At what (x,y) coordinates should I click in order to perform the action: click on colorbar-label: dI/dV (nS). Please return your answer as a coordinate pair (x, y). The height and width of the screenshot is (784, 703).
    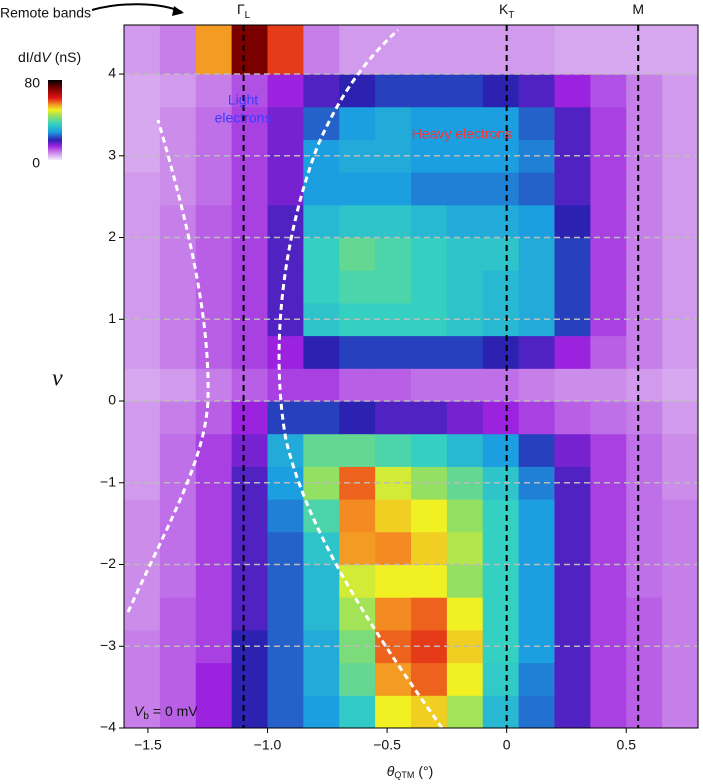
    Looking at the image, I should click on (49, 57).